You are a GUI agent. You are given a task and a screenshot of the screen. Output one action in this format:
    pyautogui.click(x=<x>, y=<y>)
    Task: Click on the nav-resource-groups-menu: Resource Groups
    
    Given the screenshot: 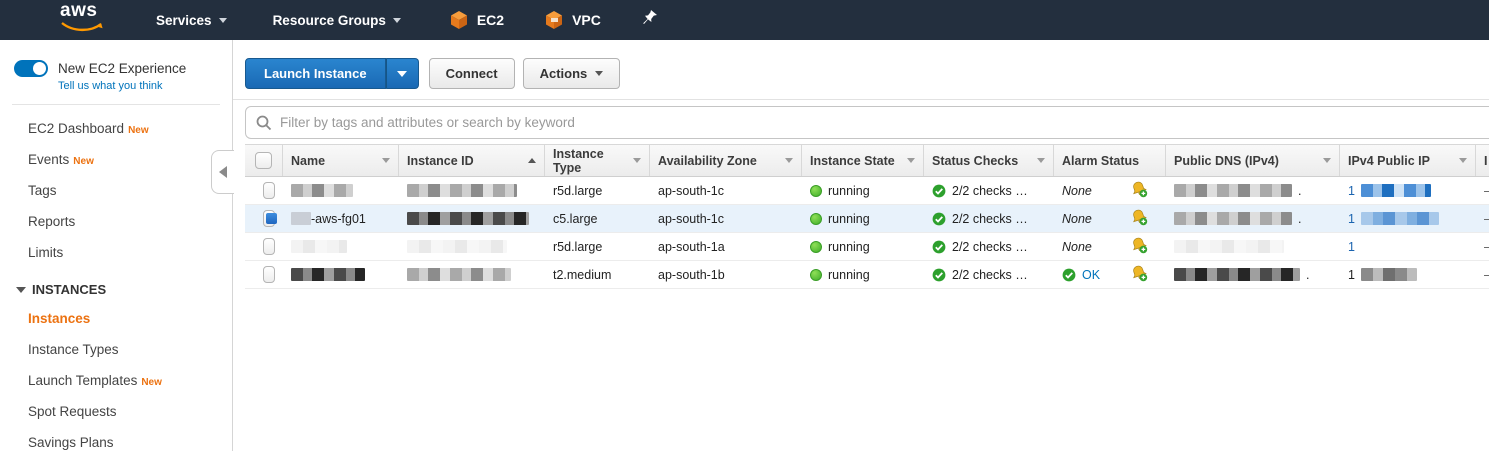 What is the action you would take?
    pyautogui.click(x=337, y=20)
    